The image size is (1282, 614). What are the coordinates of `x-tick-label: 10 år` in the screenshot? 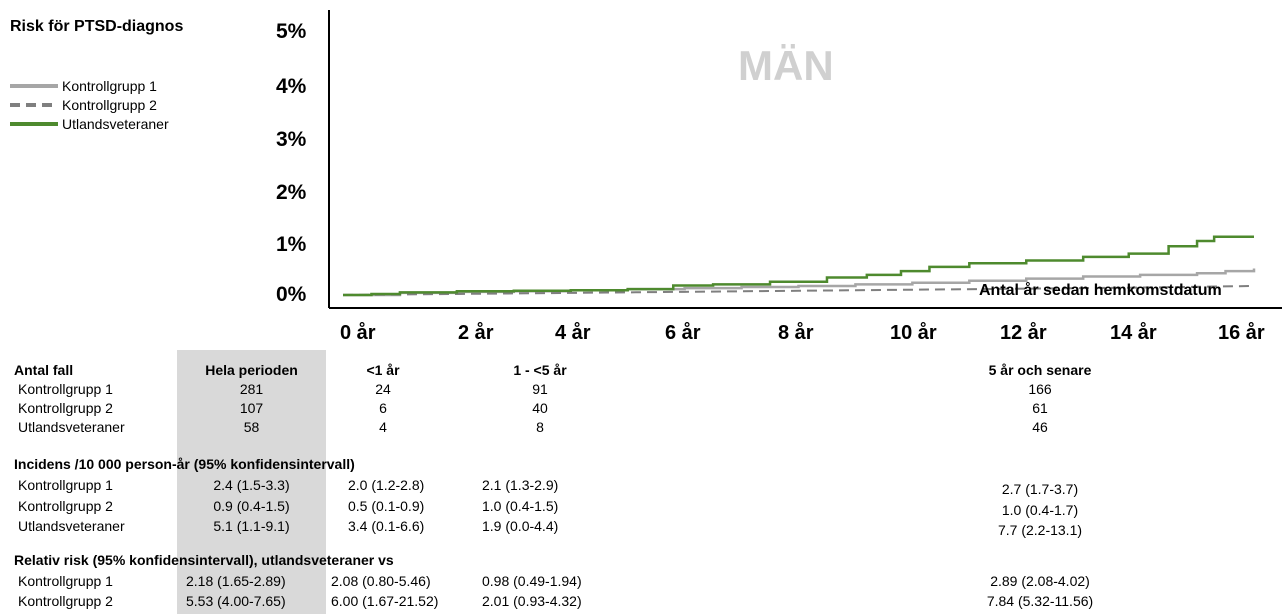 It's located at (913, 333).